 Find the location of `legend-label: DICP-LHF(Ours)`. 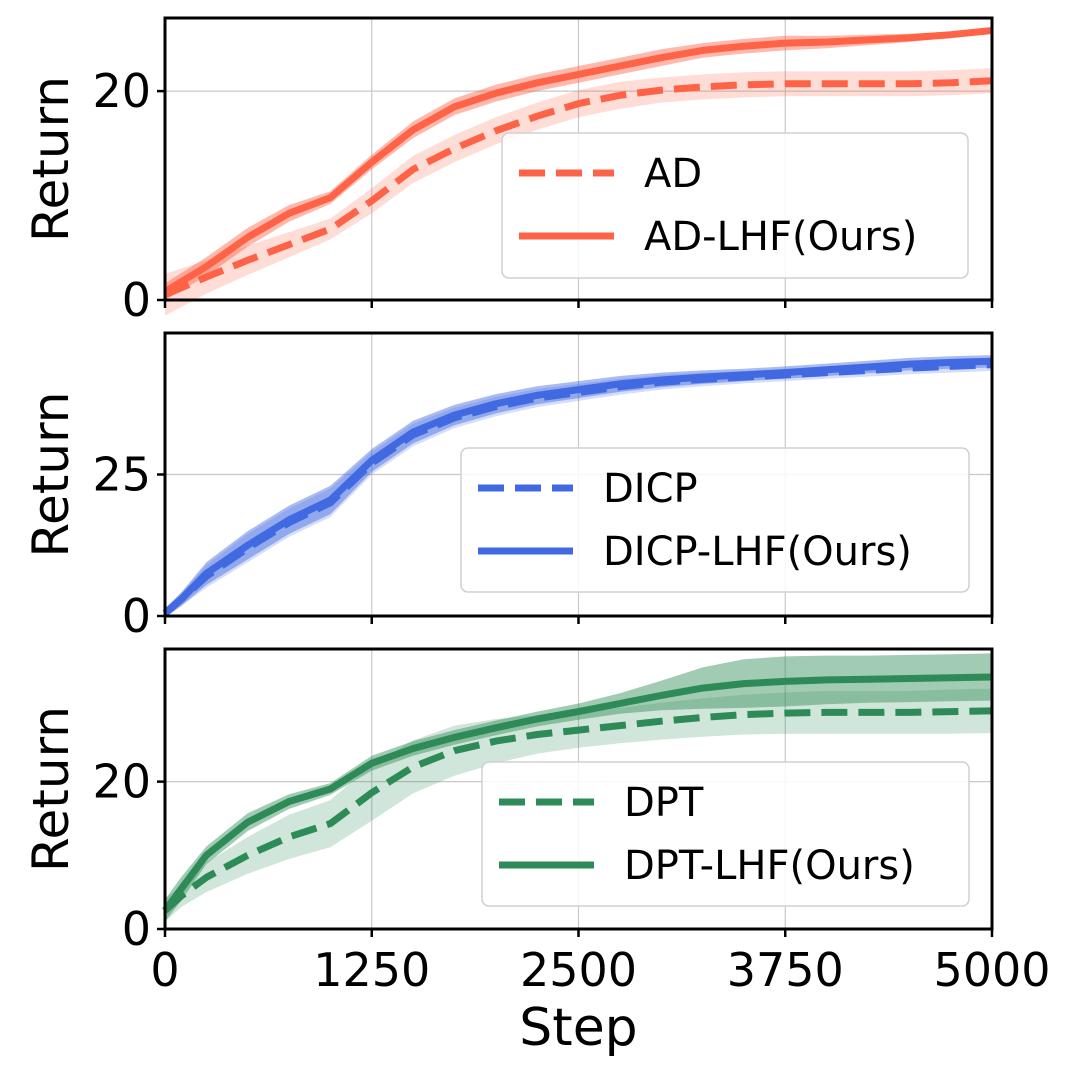

legend-label: DICP-LHF(Ours) is located at coordinates (757, 552).